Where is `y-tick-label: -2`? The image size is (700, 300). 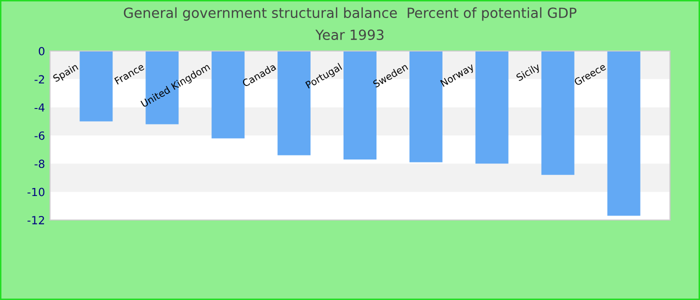 y-tick-label: -2 is located at coordinates (39, 79).